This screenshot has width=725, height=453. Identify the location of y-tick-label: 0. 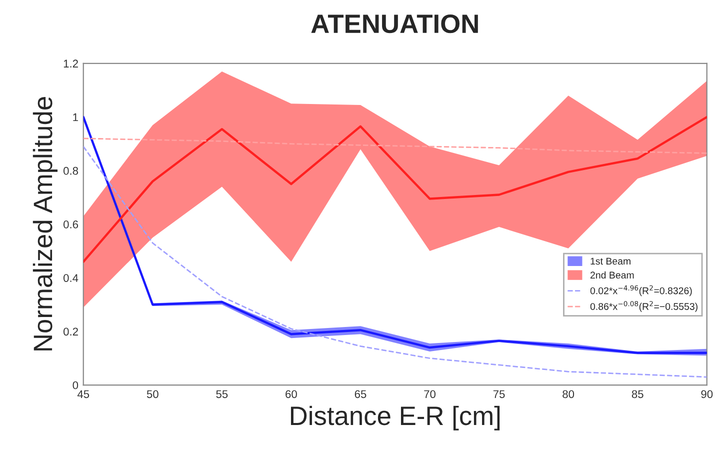
(75, 385).